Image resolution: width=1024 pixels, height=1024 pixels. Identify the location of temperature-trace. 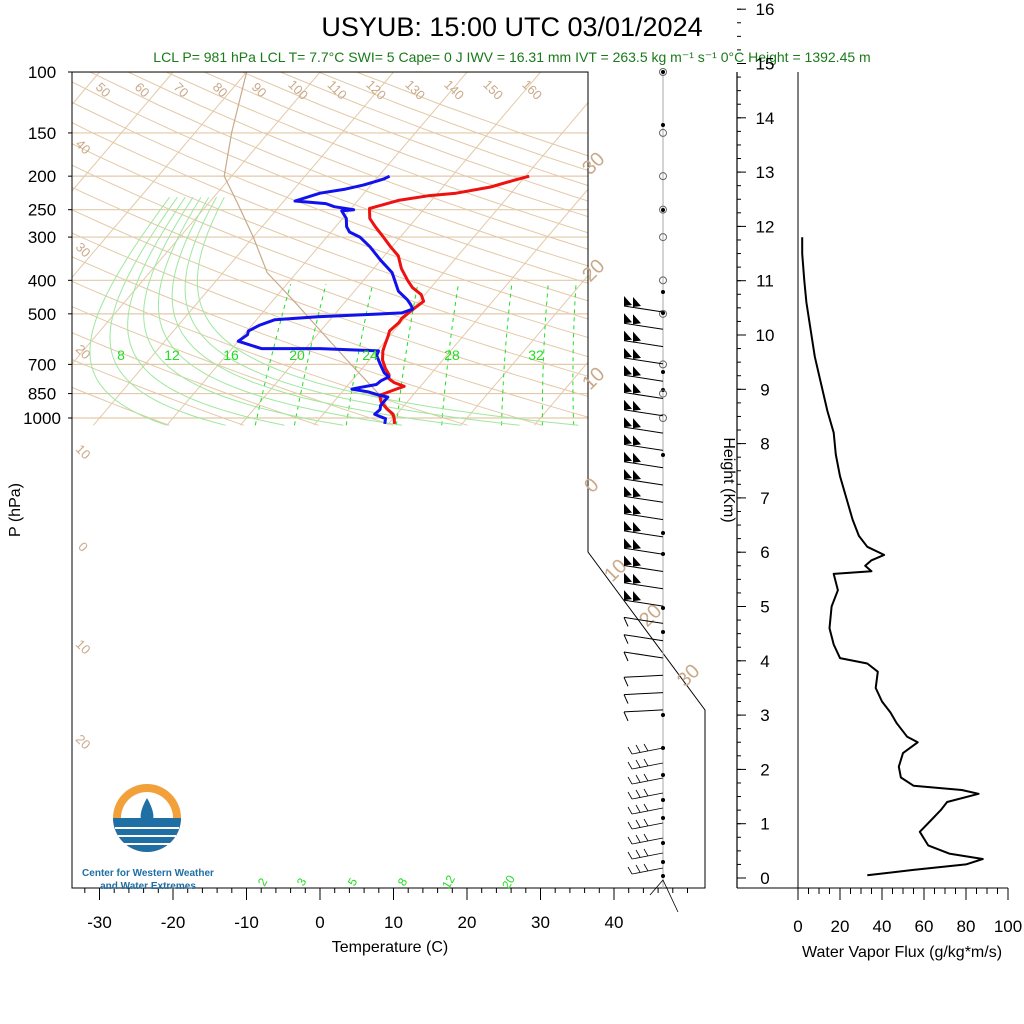
(449, 299).